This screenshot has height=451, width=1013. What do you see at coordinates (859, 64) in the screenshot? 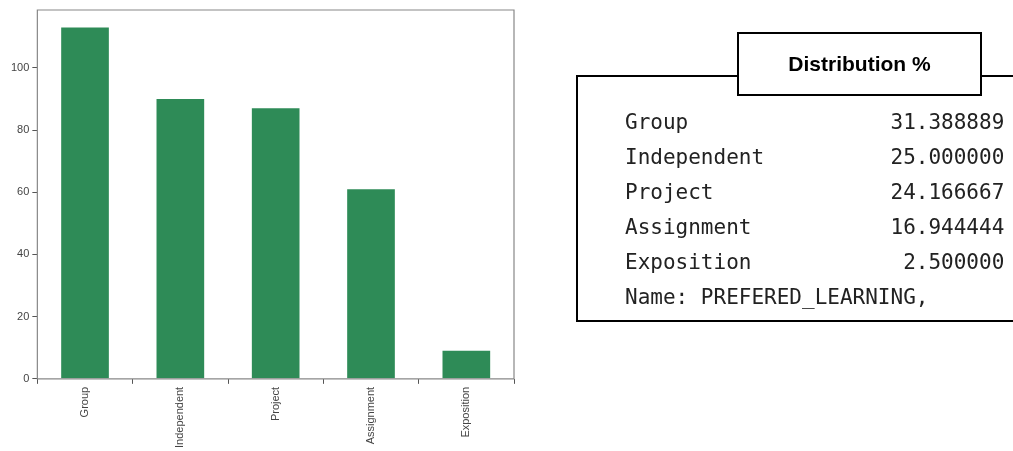
I see `text: Distribution %` at bounding box center [859, 64].